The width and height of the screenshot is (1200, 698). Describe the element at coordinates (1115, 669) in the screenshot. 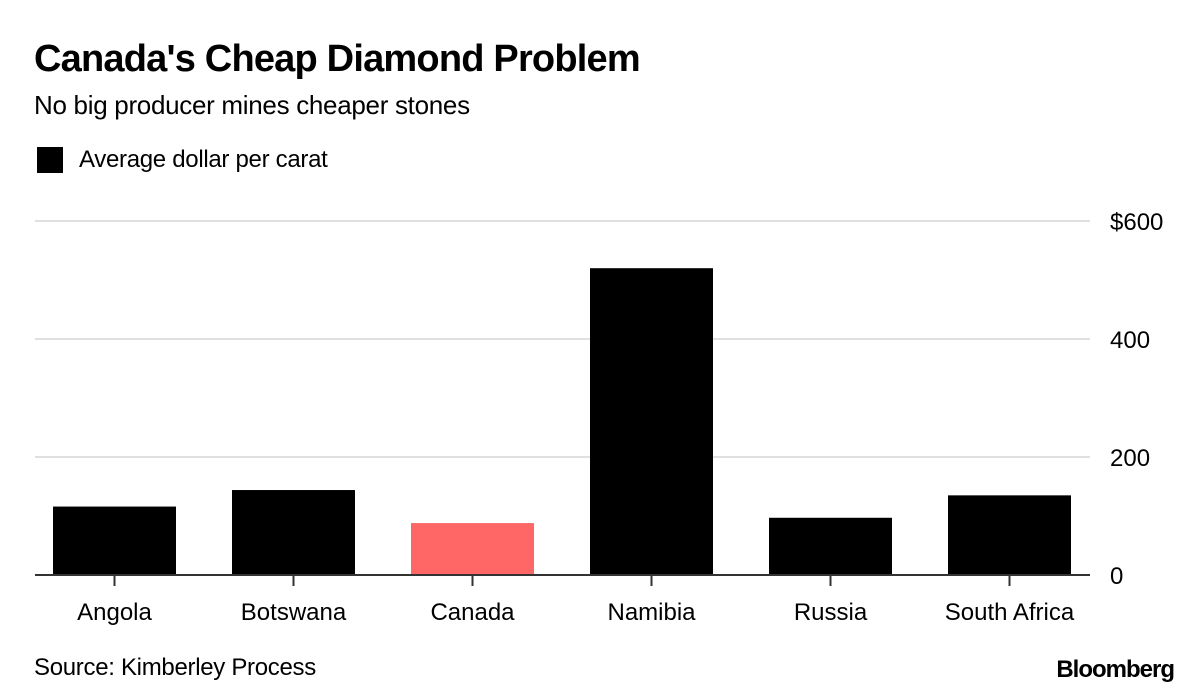

I see `bloomberg-logo: Bloomberg` at that location.